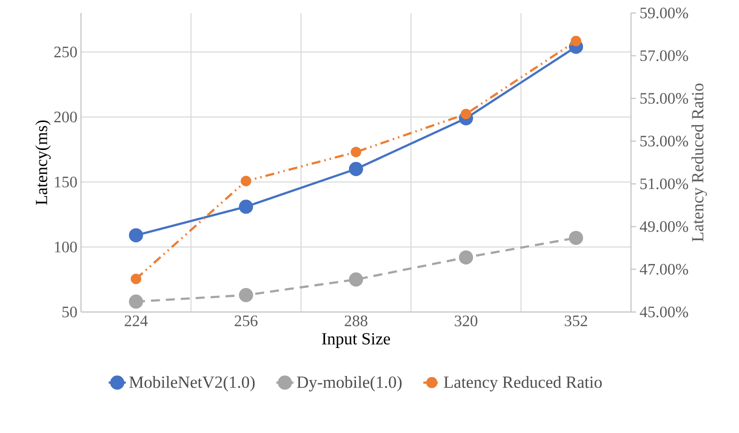 This screenshot has width=739, height=433. I want to click on y2-tick-label: 51.00%, so click(664, 184).